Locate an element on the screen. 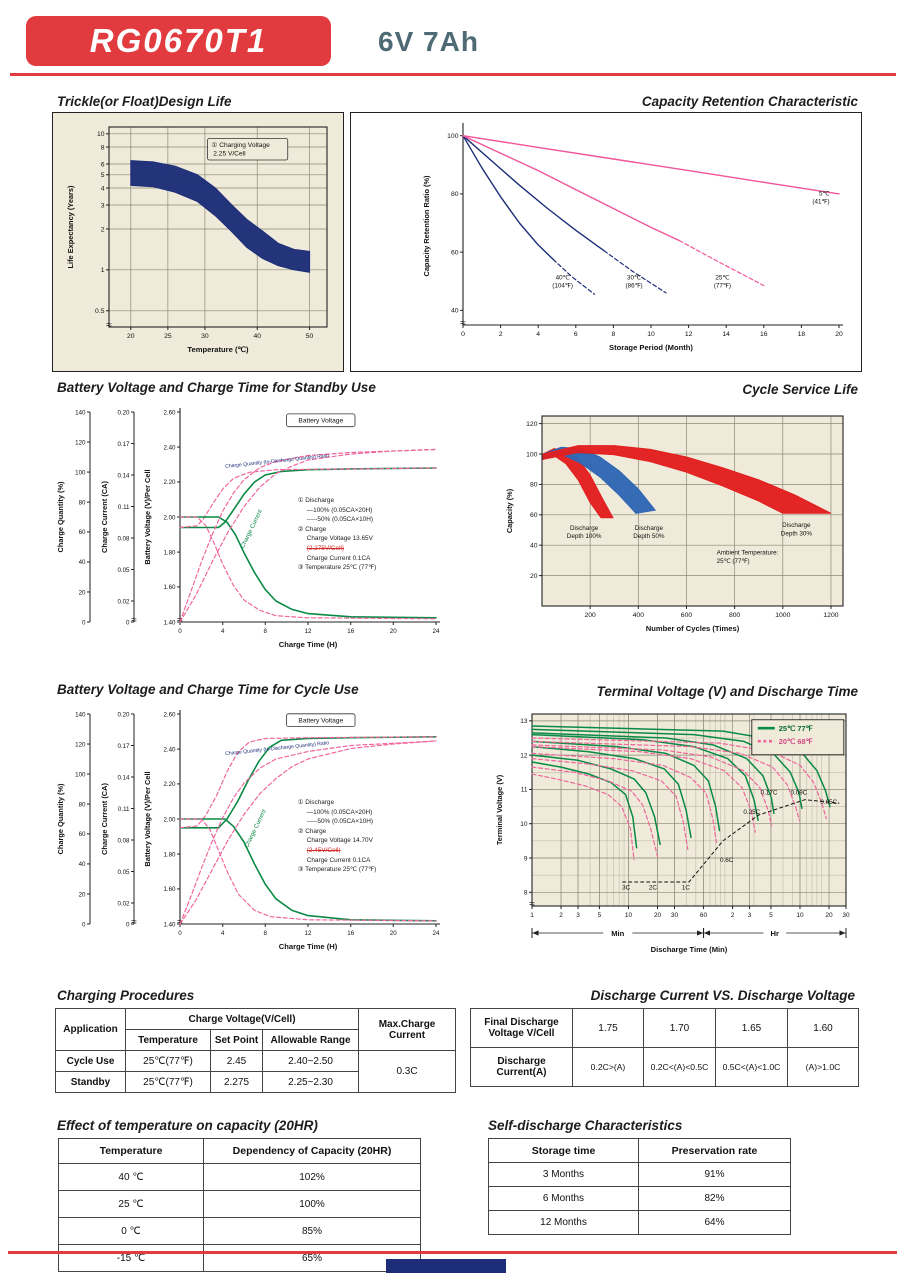  svg-text: 18 is located at coordinates (802, 334).